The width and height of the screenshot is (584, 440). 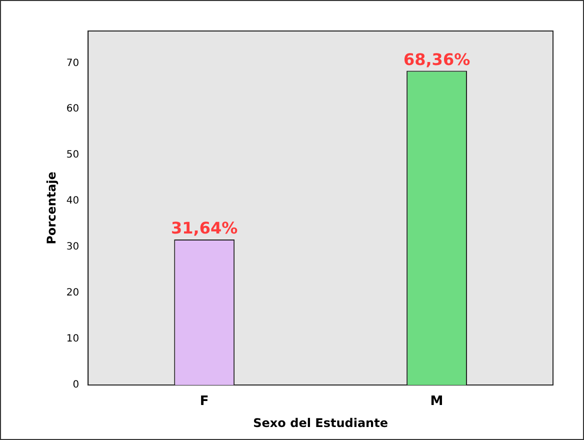 What do you see at coordinates (73, 155) in the screenshot?
I see `y-tick-label: 50` at bounding box center [73, 155].